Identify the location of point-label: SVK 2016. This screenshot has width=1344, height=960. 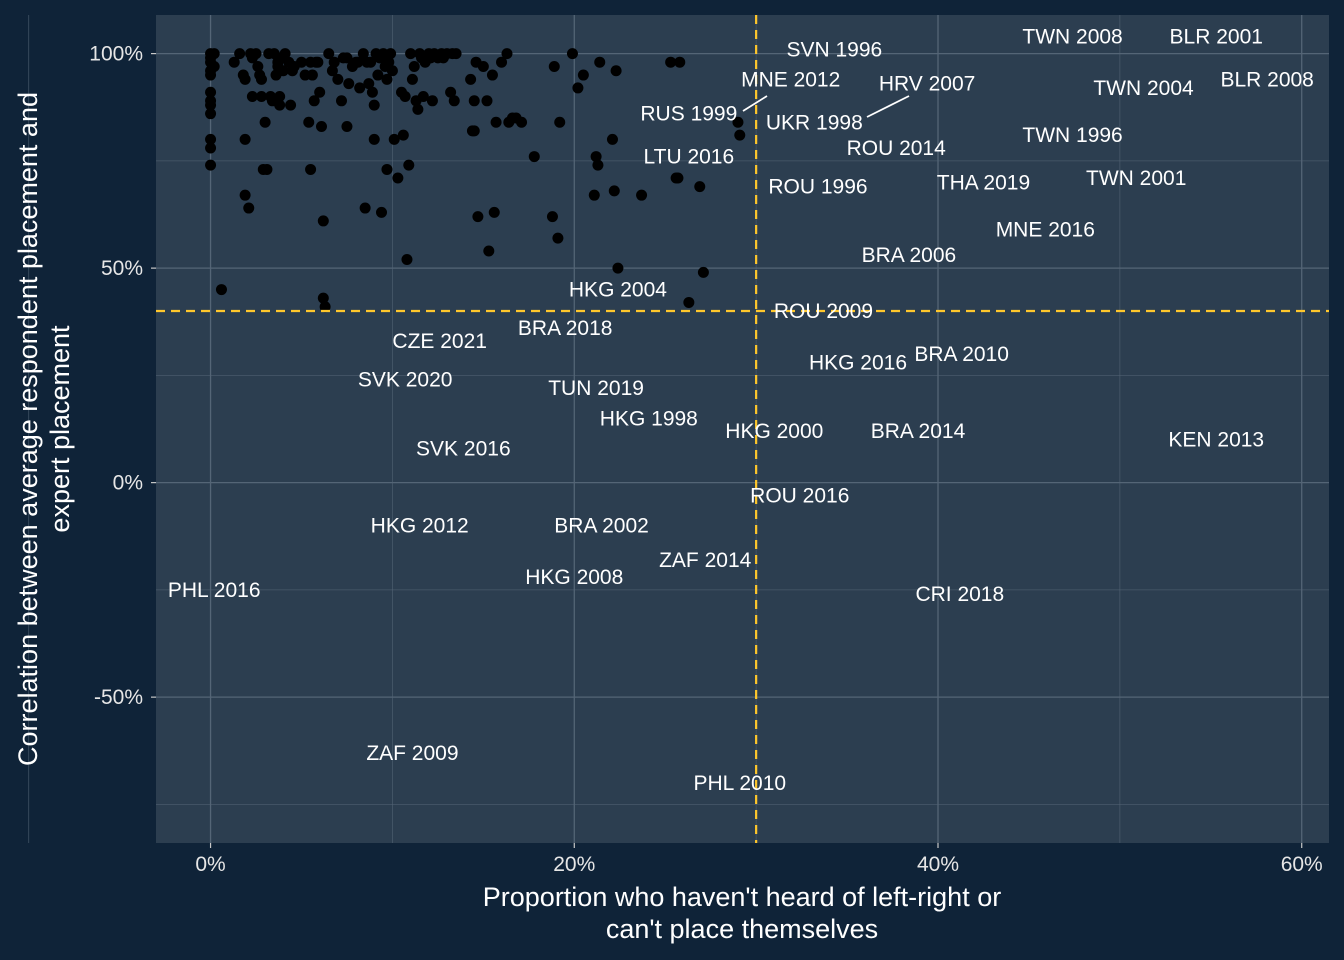
(463, 448).